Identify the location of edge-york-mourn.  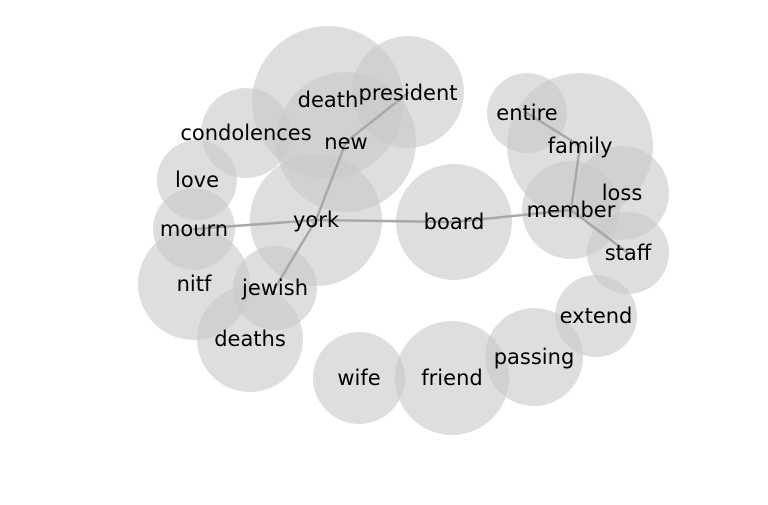
(255, 224).